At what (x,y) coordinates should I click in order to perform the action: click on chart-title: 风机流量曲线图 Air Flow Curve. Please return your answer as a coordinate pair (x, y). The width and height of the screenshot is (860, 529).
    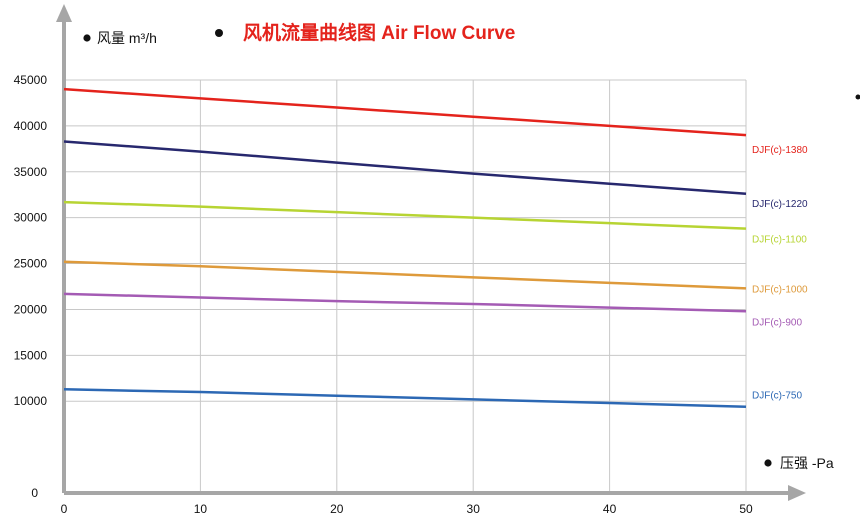
    Looking at the image, I should click on (379, 32).